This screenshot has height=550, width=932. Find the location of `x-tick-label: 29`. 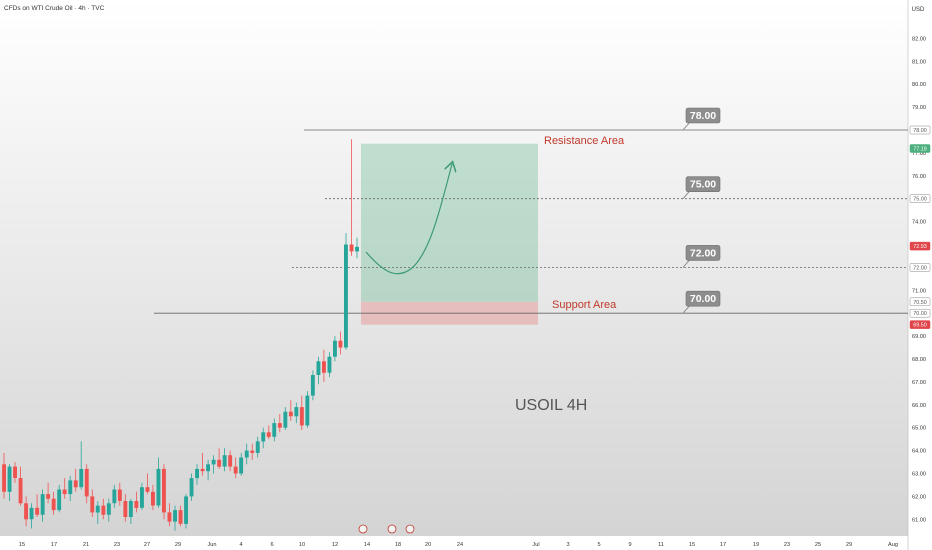

x-tick-label: 29 is located at coordinates (849, 545).